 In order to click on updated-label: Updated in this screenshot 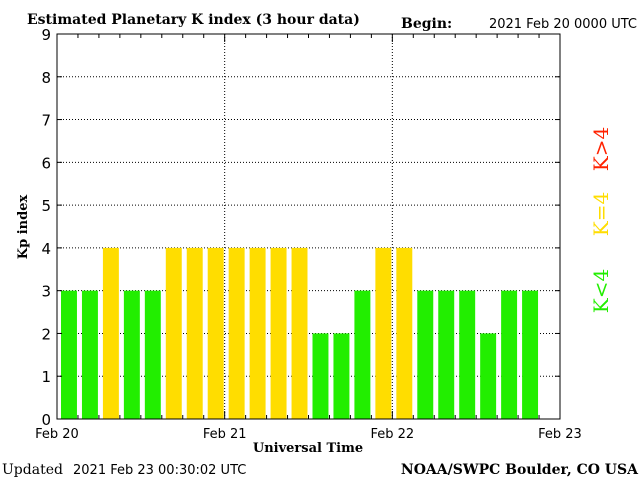, I will do `click(32, 470)`.